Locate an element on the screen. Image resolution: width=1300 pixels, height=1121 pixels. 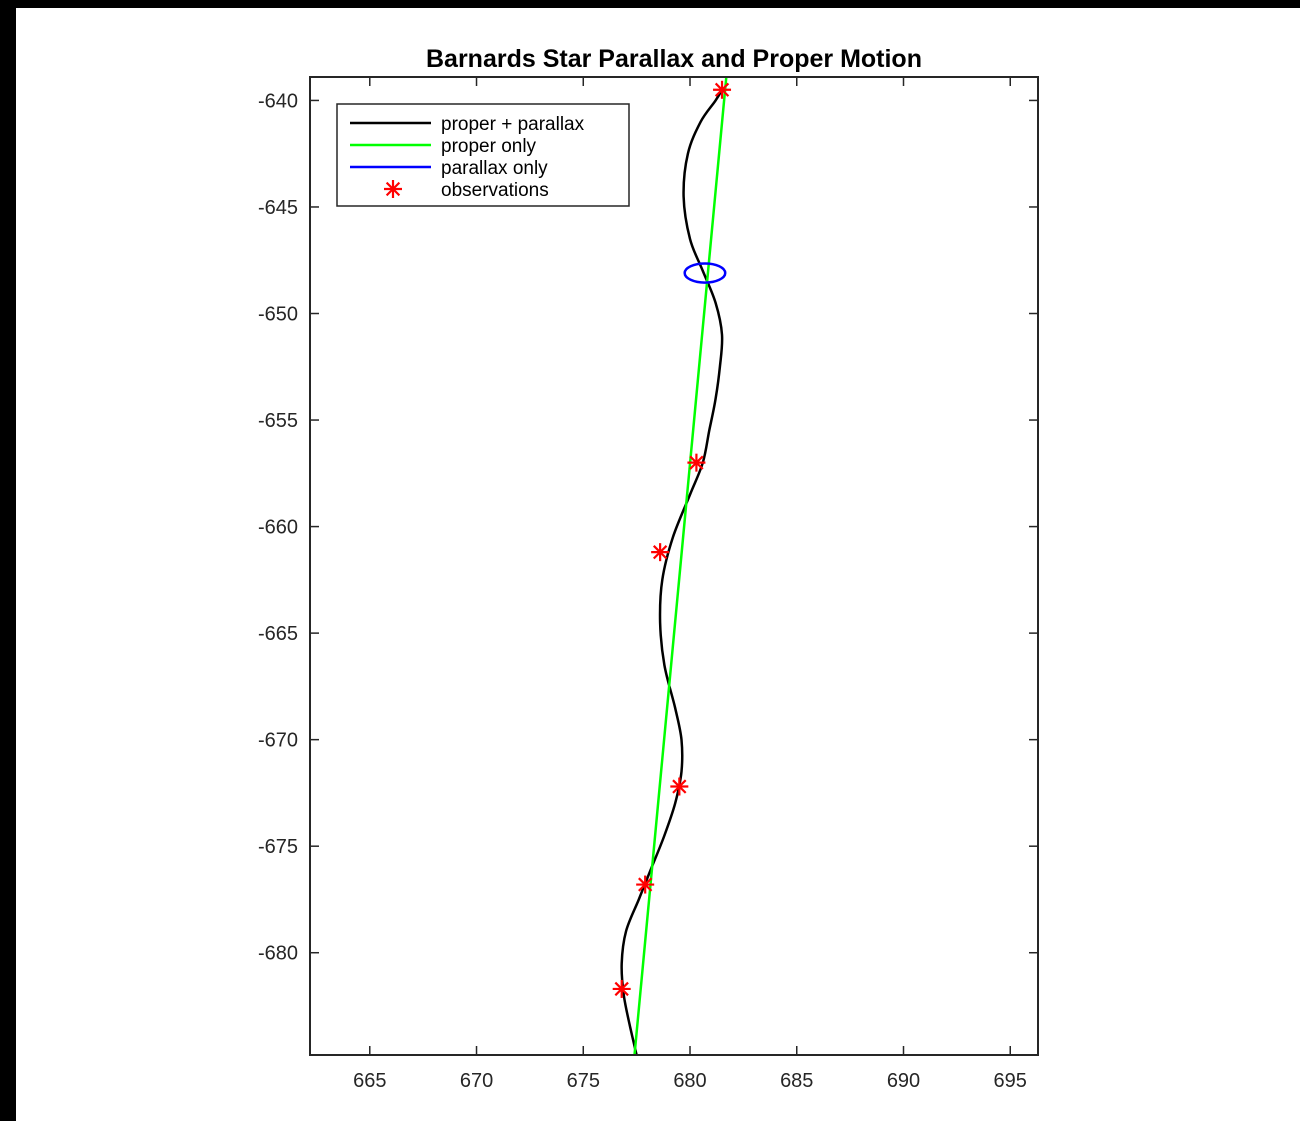
top-edge-border is located at coordinates (650, 4).